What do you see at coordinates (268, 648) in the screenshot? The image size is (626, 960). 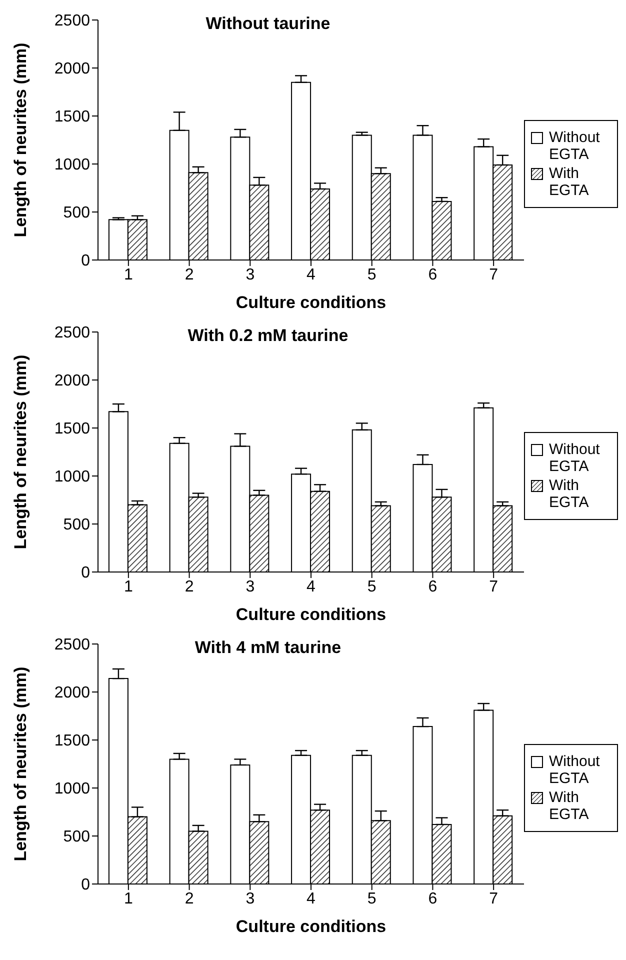 I see `chart-title: With 4 mM taurine` at bounding box center [268, 648].